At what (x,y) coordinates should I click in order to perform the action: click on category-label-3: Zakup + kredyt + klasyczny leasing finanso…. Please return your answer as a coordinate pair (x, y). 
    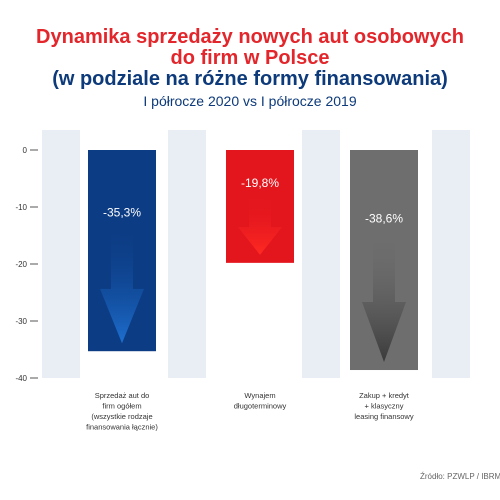
    Looking at the image, I should click on (383, 406).